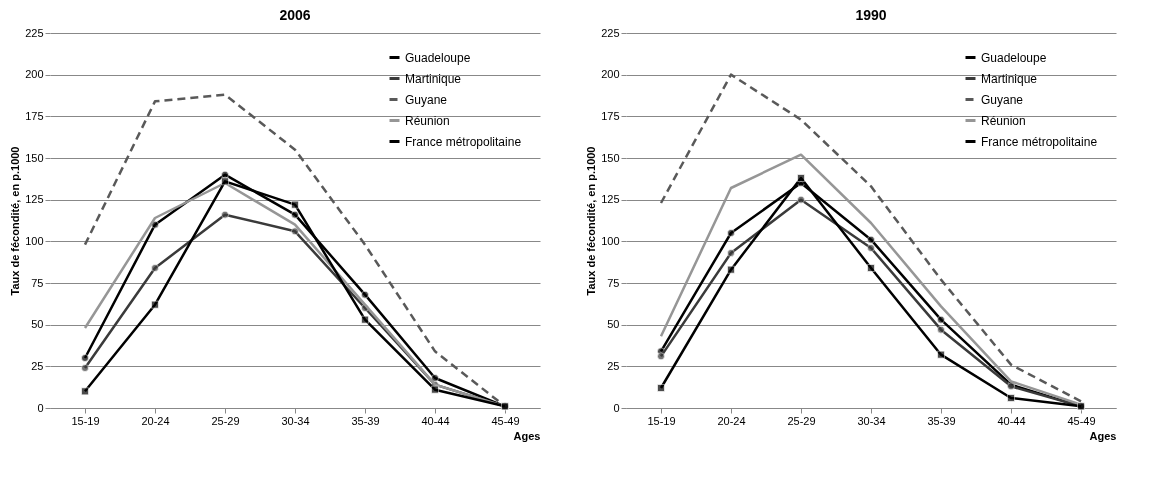 Image resolution: width=1158 pixels, height=477 pixels. What do you see at coordinates (871, 15) in the screenshot?
I see `chart-title: 1990` at bounding box center [871, 15].